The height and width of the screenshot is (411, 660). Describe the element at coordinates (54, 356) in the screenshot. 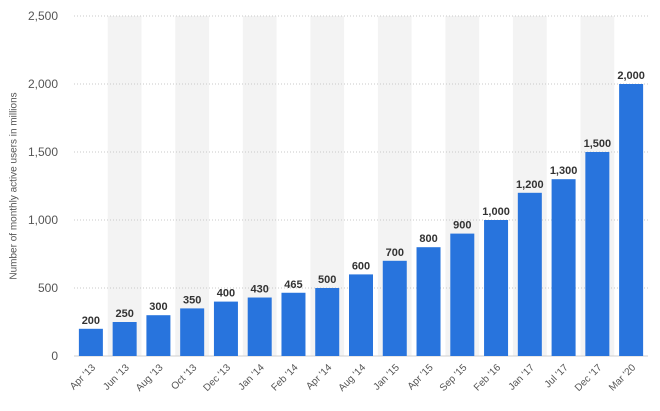

I see `y-tick-label: 0` at that location.